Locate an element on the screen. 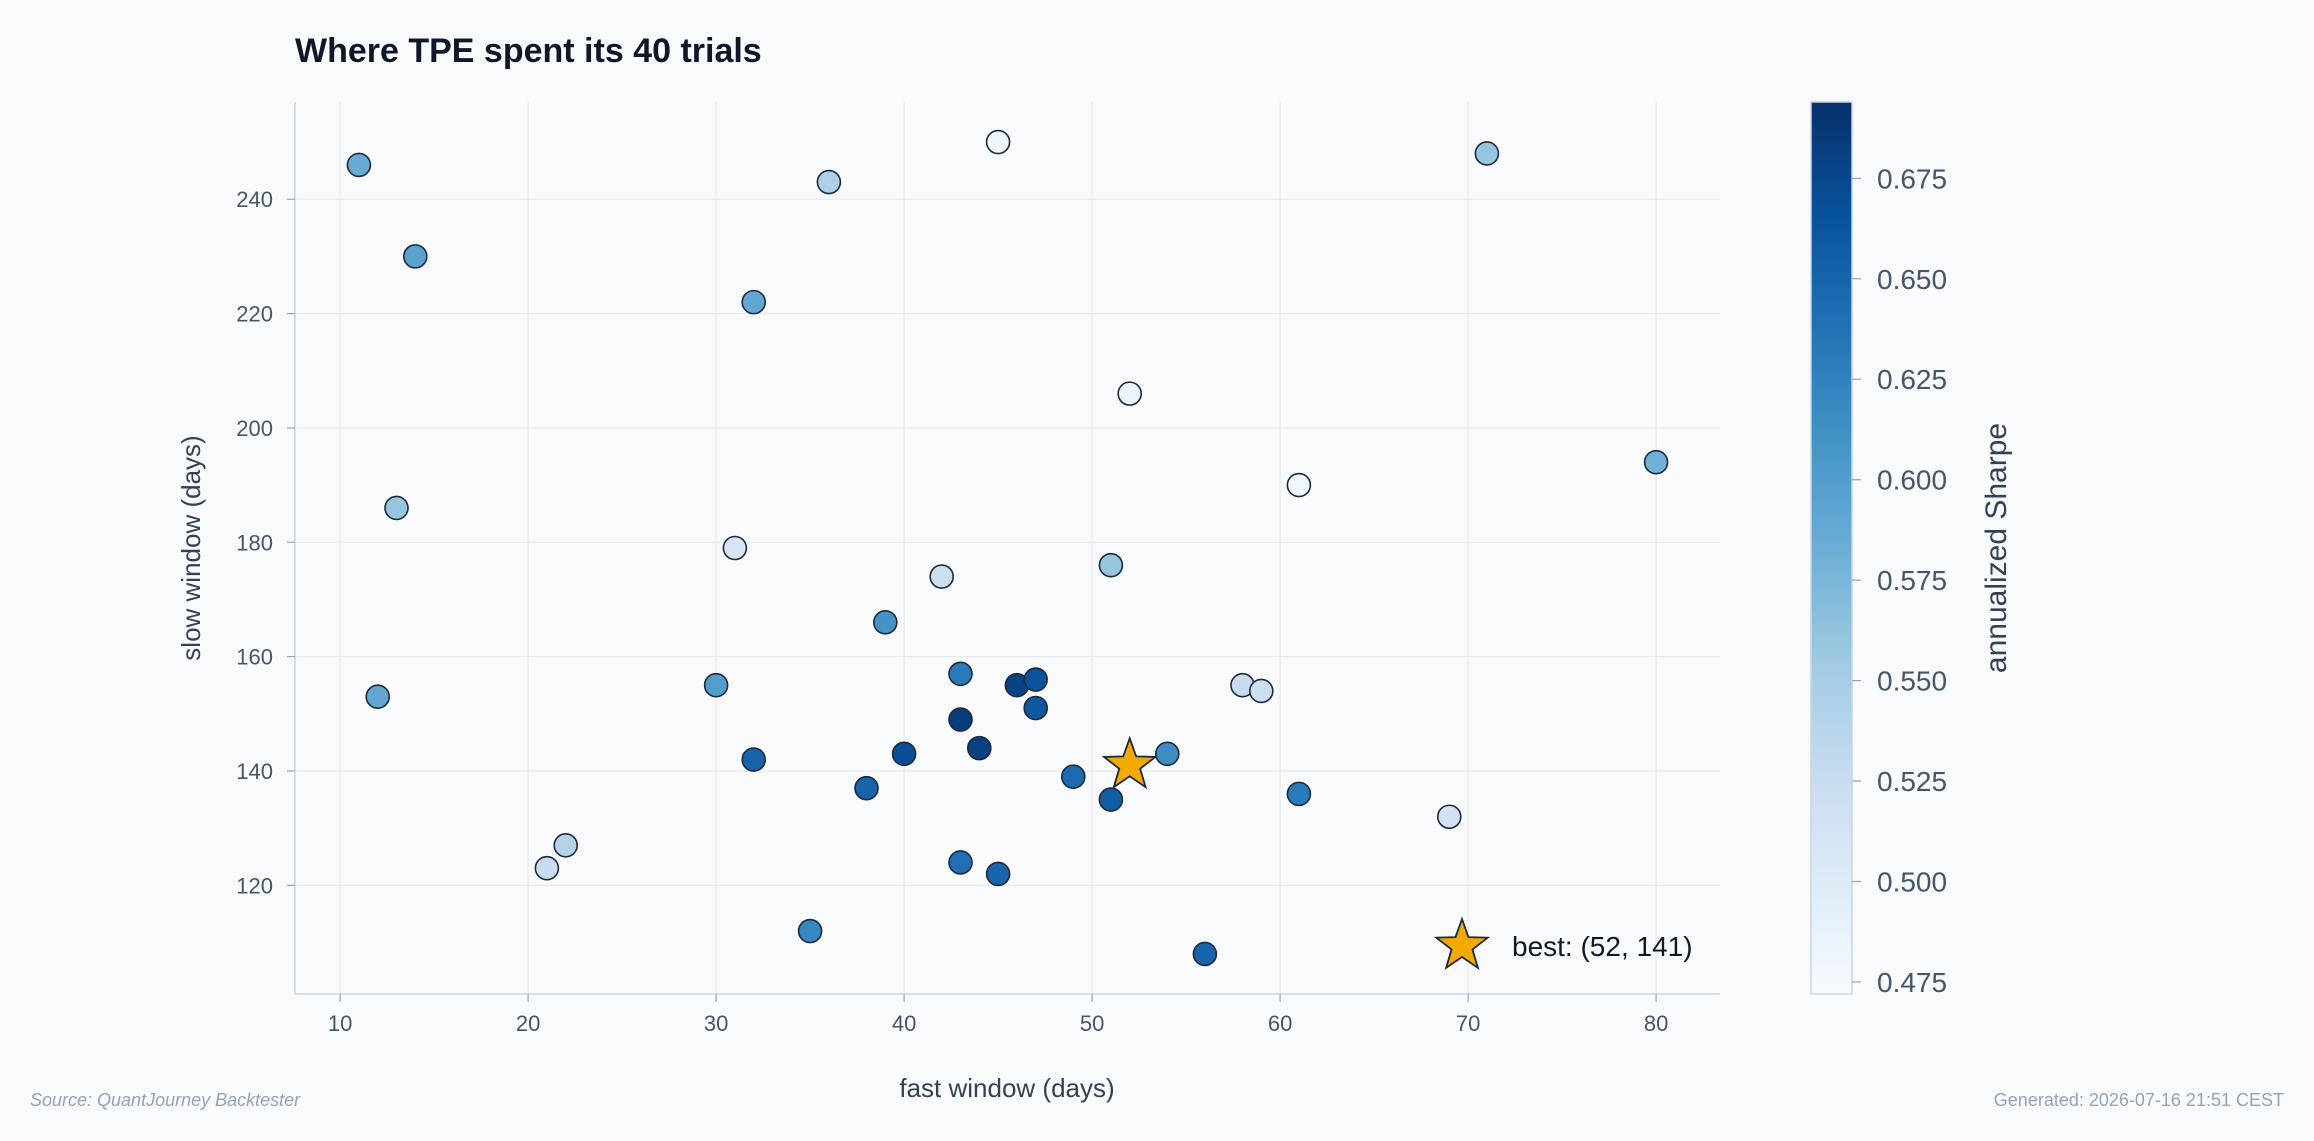  colorbar-tick-label: 0.575 is located at coordinates (1912, 580).